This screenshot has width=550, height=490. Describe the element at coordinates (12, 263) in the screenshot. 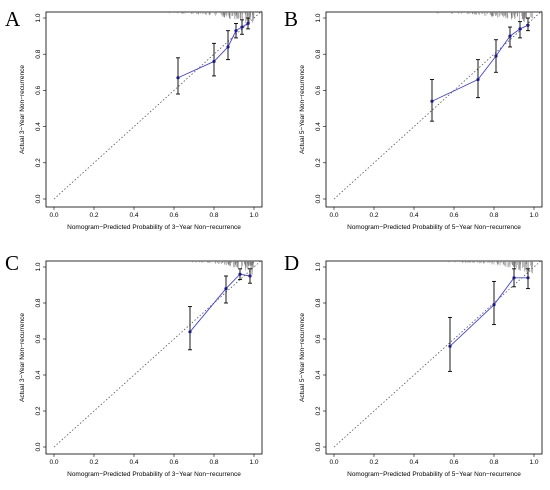

I see `panel-letter: C` at that location.